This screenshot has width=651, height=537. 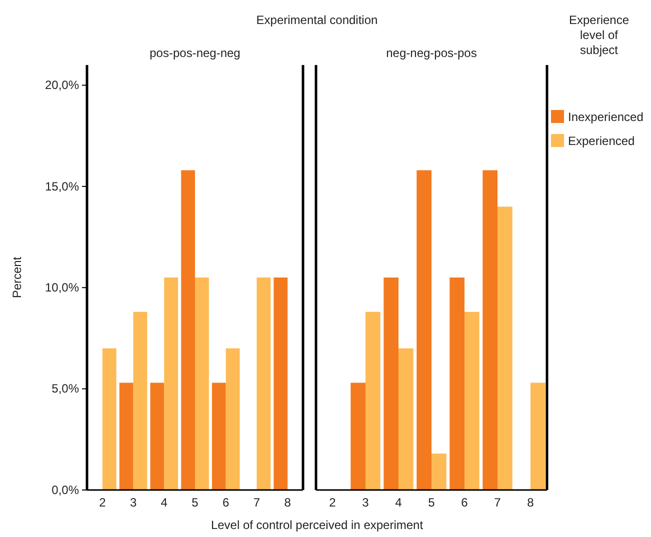 What do you see at coordinates (601, 141) in the screenshot?
I see `legend-label: Experienced` at bounding box center [601, 141].